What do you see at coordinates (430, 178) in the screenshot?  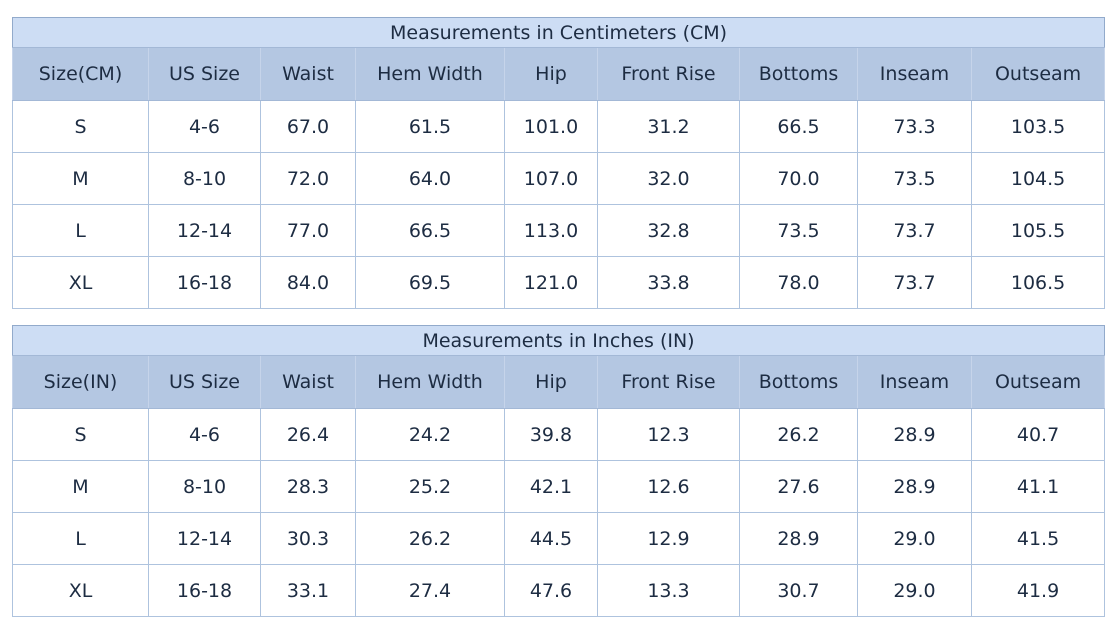 I see `table-cell: 64.0` at bounding box center [430, 178].